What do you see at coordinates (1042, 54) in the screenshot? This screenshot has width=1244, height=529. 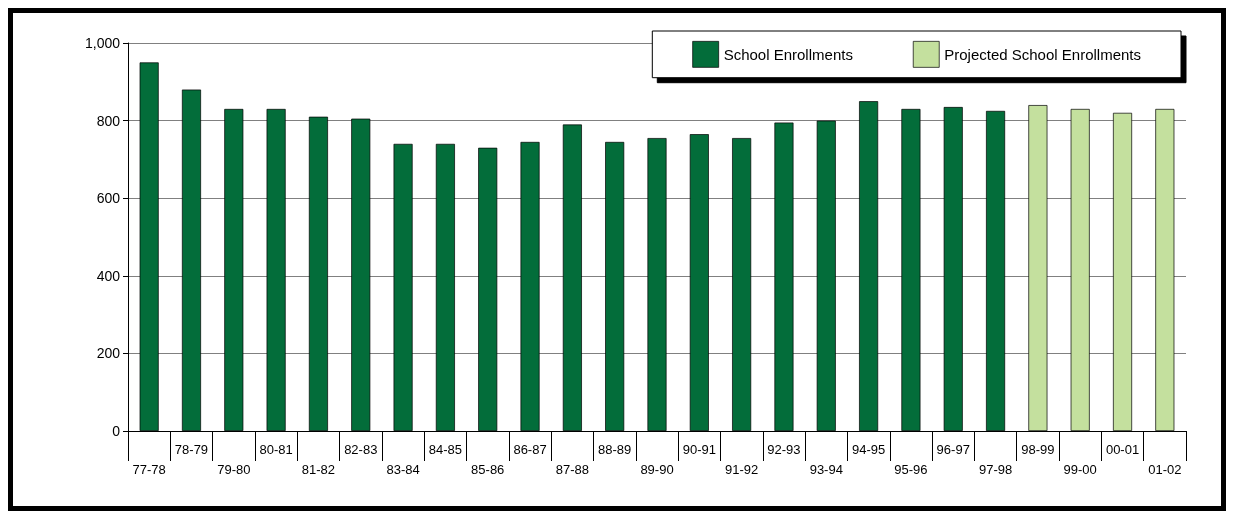 I see `legend-label: Projected School Enrollments` at bounding box center [1042, 54].